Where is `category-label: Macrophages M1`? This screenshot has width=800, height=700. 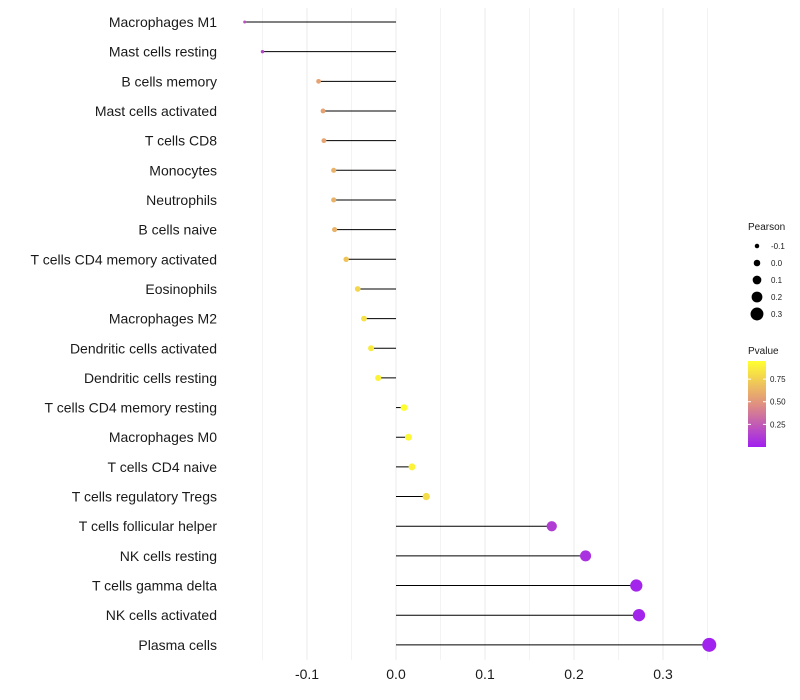
category-label: Macrophages M1 is located at coordinates (163, 22).